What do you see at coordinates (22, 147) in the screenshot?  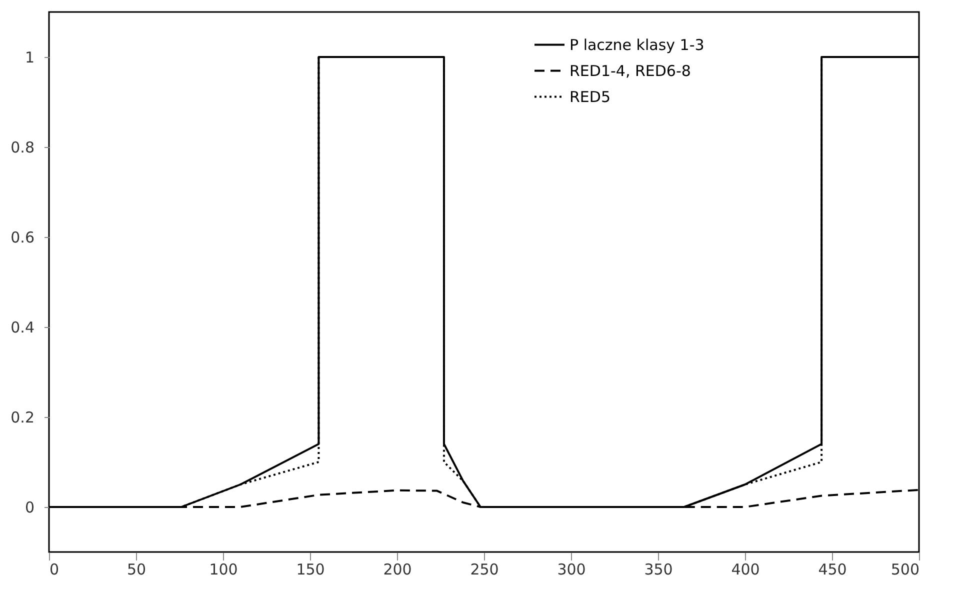 I see `y-tick-label: 0.8` at bounding box center [22, 147].